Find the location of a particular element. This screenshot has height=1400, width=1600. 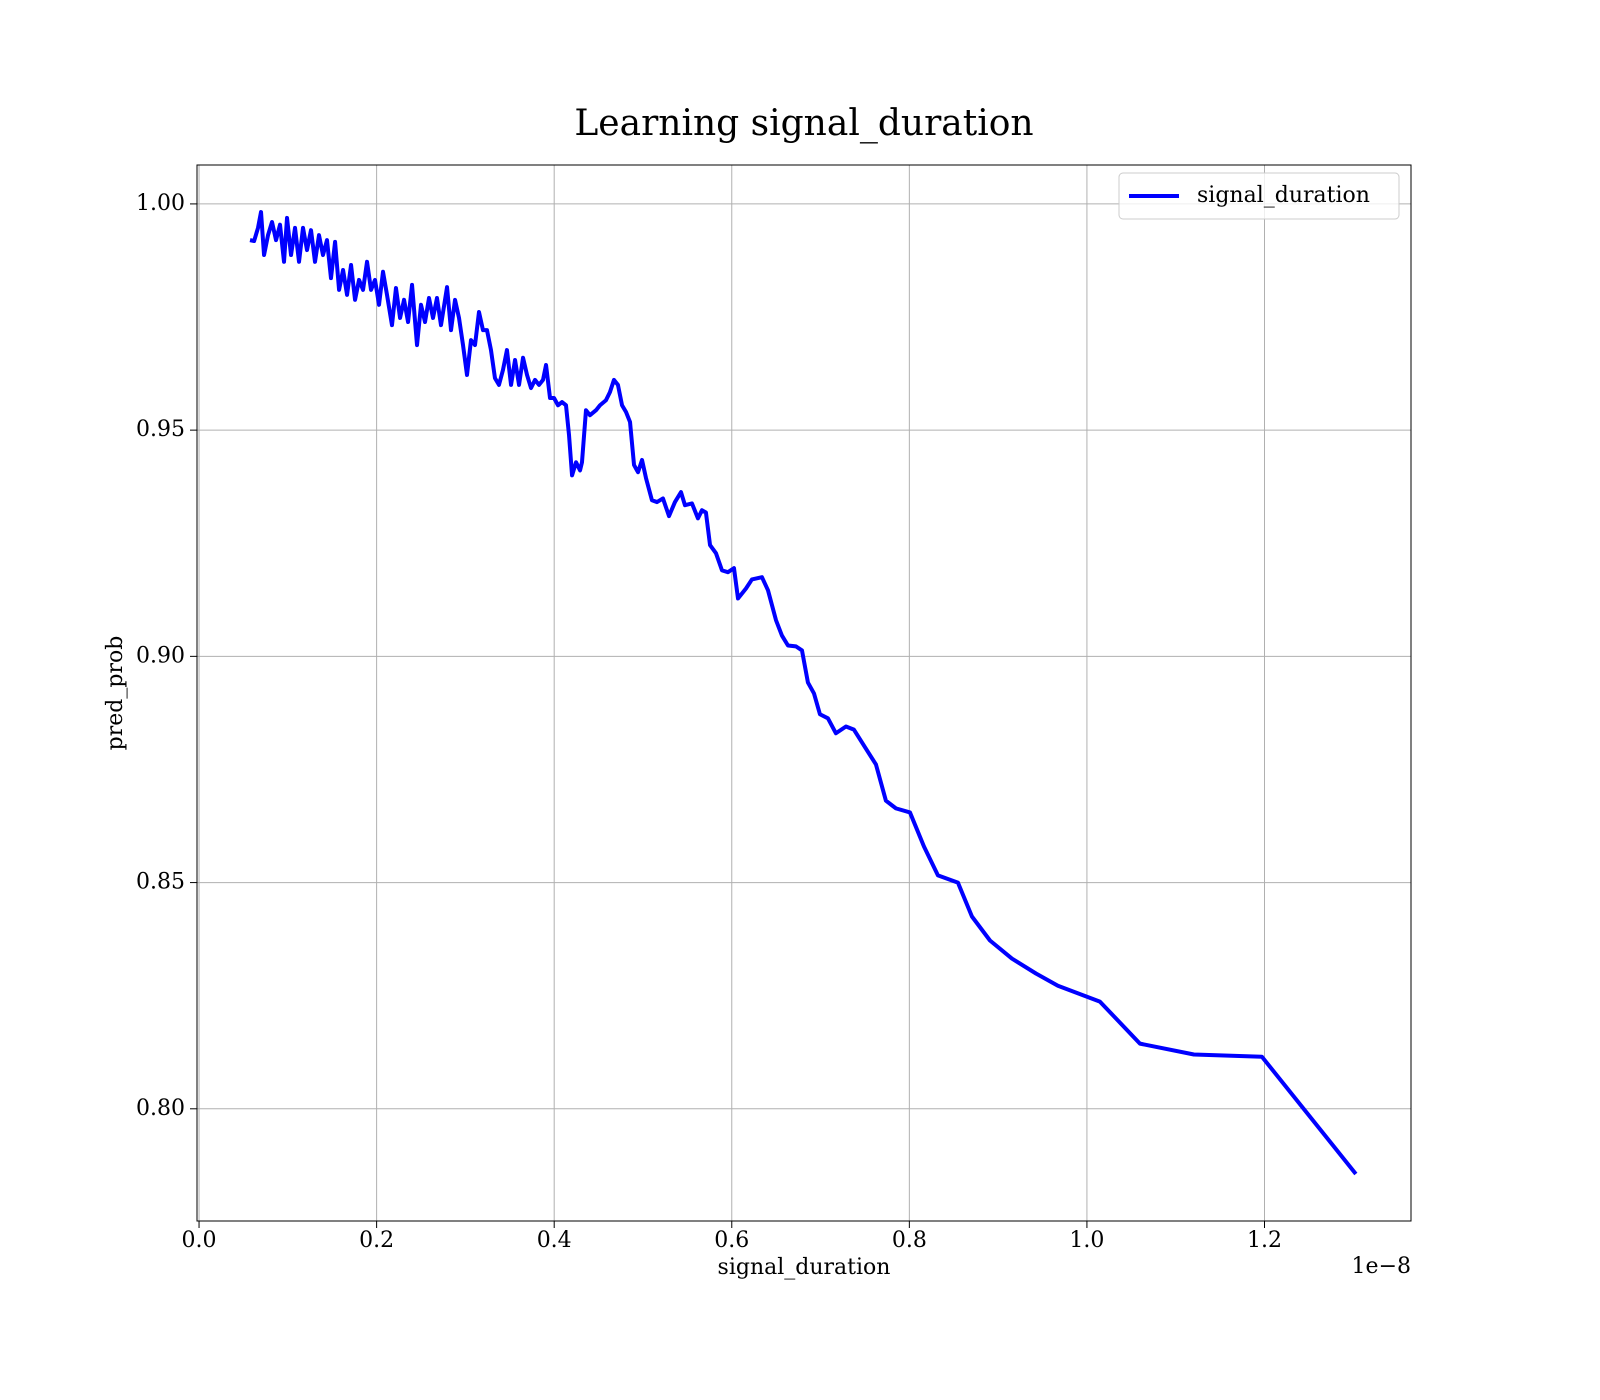

x-tick-label: 0.8 is located at coordinates (909, 1240).